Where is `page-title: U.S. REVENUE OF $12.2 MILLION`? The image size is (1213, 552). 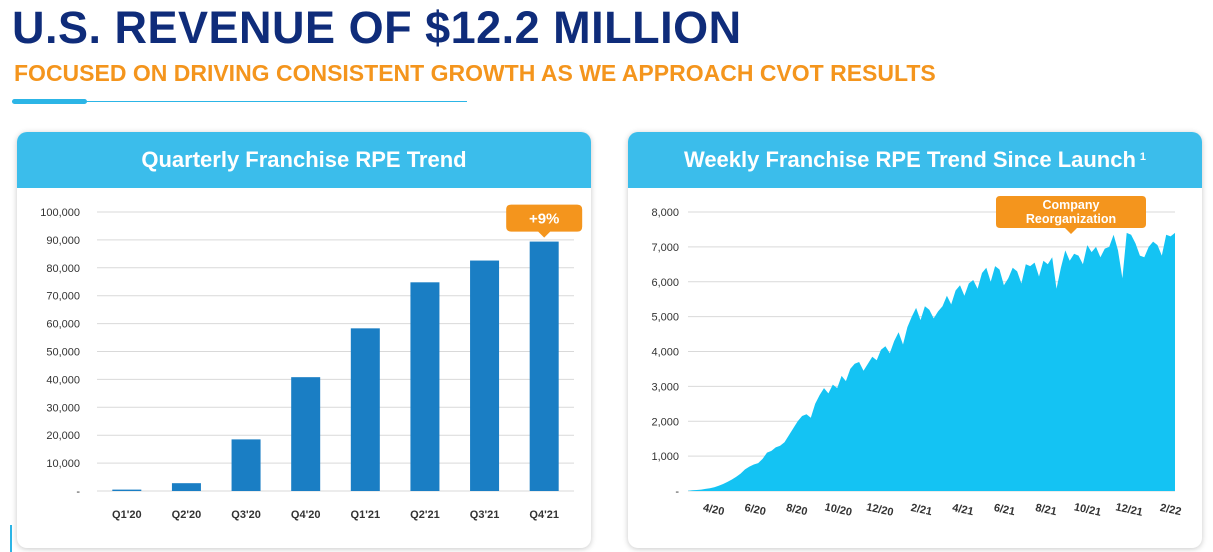 page-title: U.S. REVENUE OF $12.2 MILLION is located at coordinates (377, 27).